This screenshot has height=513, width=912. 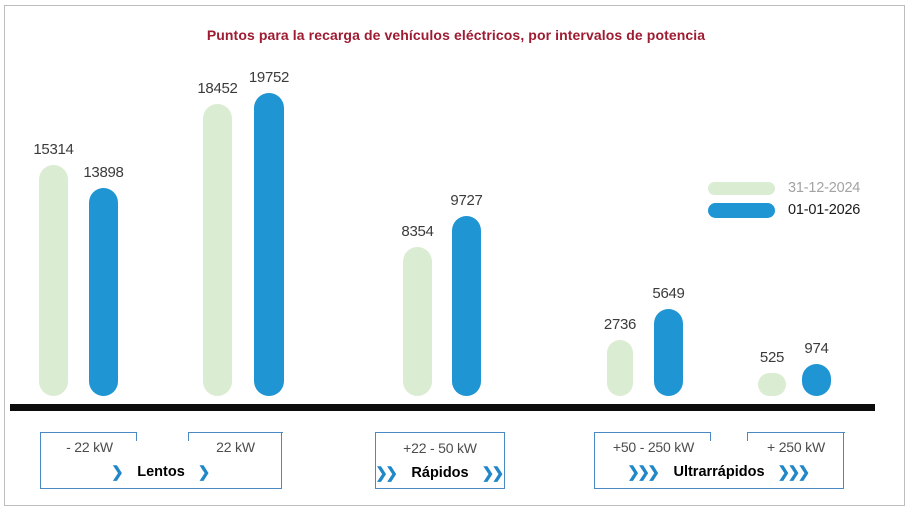 What do you see at coordinates (796, 447) in the screenshot?
I see `range-label-plus250kw: + 250 kW` at bounding box center [796, 447].